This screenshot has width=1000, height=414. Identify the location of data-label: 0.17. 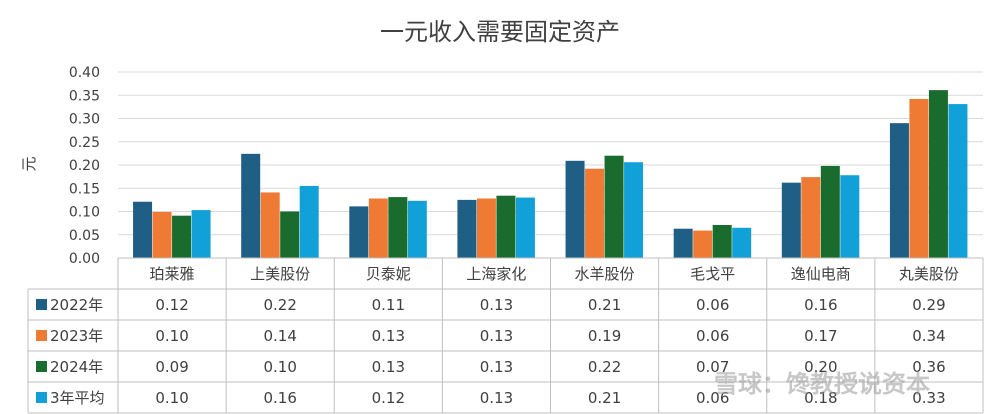
(820, 336).